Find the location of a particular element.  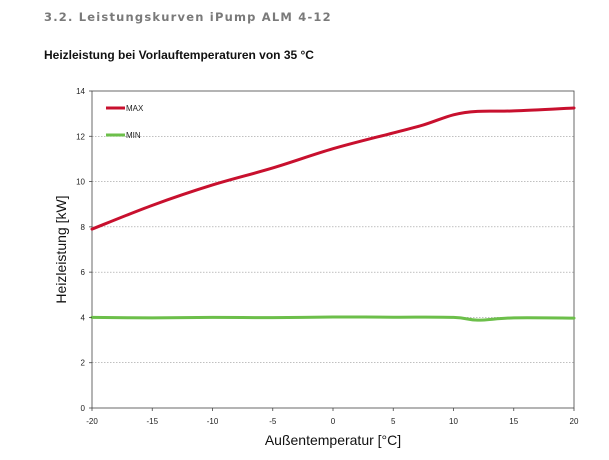

x-tick-label: 15 is located at coordinates (513, 421).